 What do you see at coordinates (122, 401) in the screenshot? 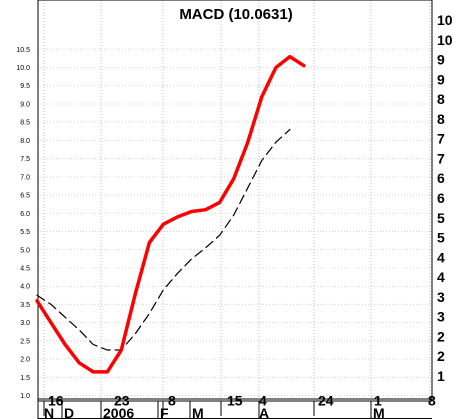
I see `x-day-label: 23` at bounding box center [122, 401].